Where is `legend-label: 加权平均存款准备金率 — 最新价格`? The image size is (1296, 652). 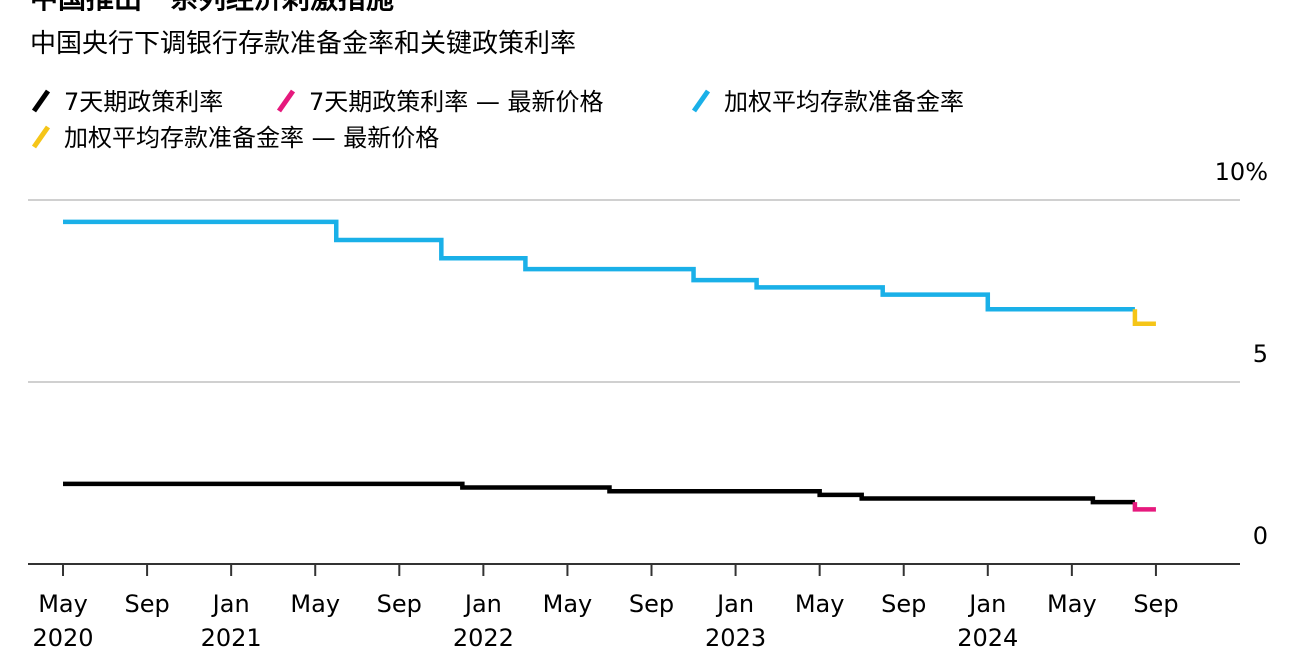
legend-label: 加权平均存款准备金率 — 最新价格 is located at coordinates (251, 138).